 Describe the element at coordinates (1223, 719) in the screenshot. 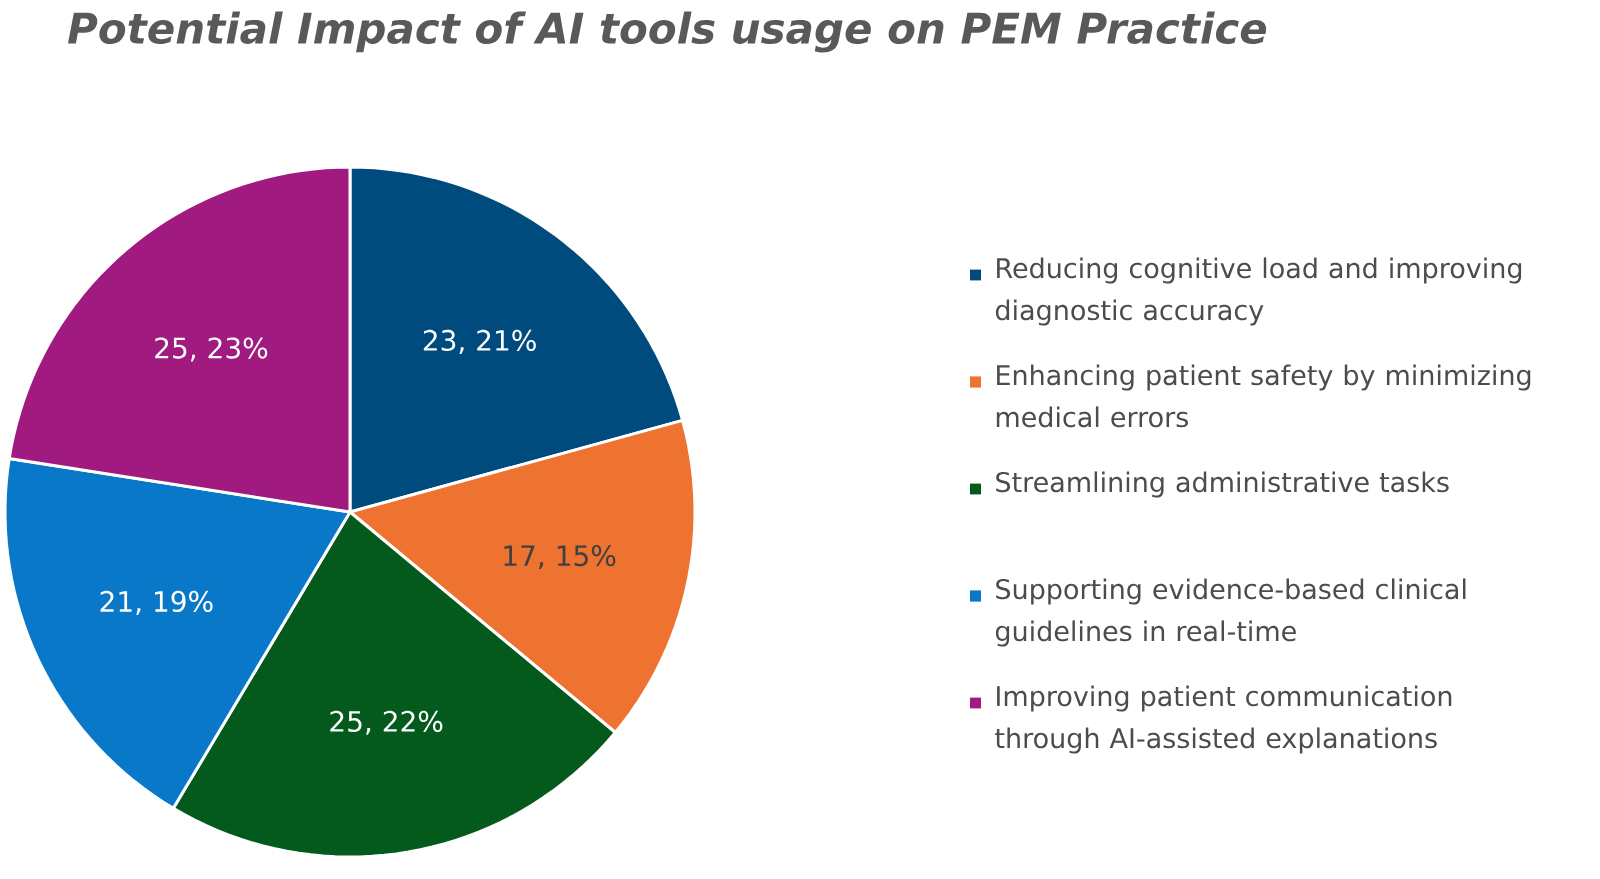

I see `legend-label: Improving patient communication through AI-assisted explanations` at that location.